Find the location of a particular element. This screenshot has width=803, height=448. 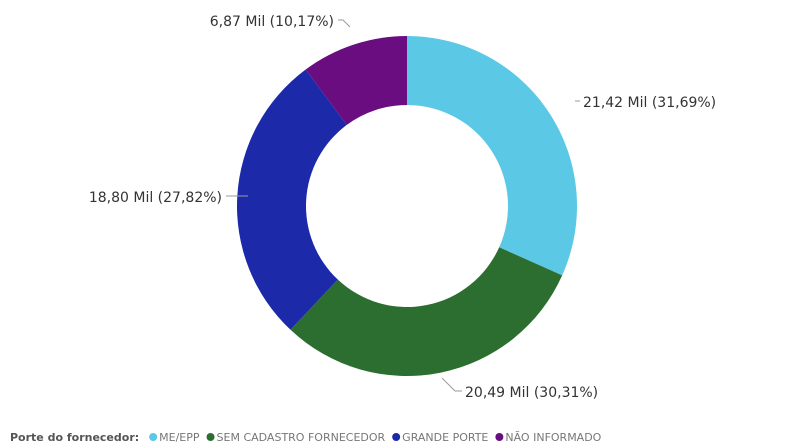

leader-line-sem-cadastro-fornecedor is located at coordinates (451, 384).